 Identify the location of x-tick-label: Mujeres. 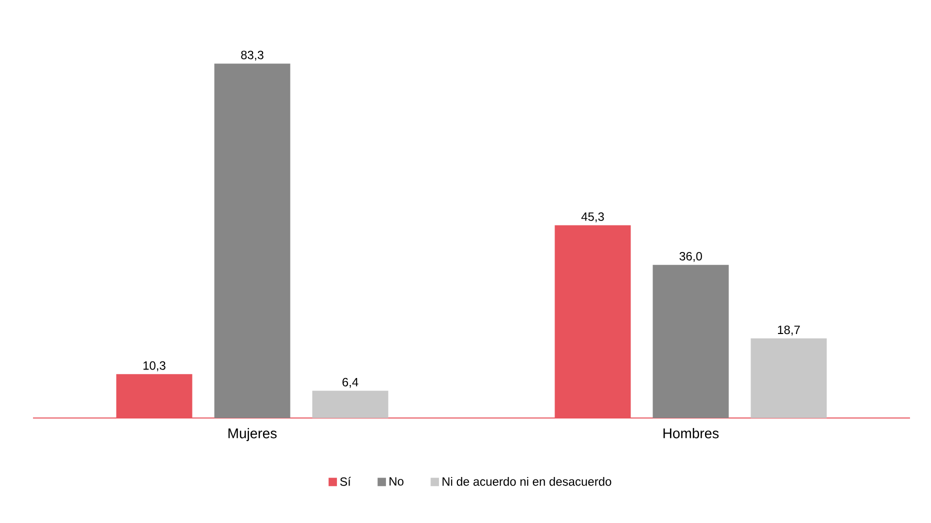
(252, 435).